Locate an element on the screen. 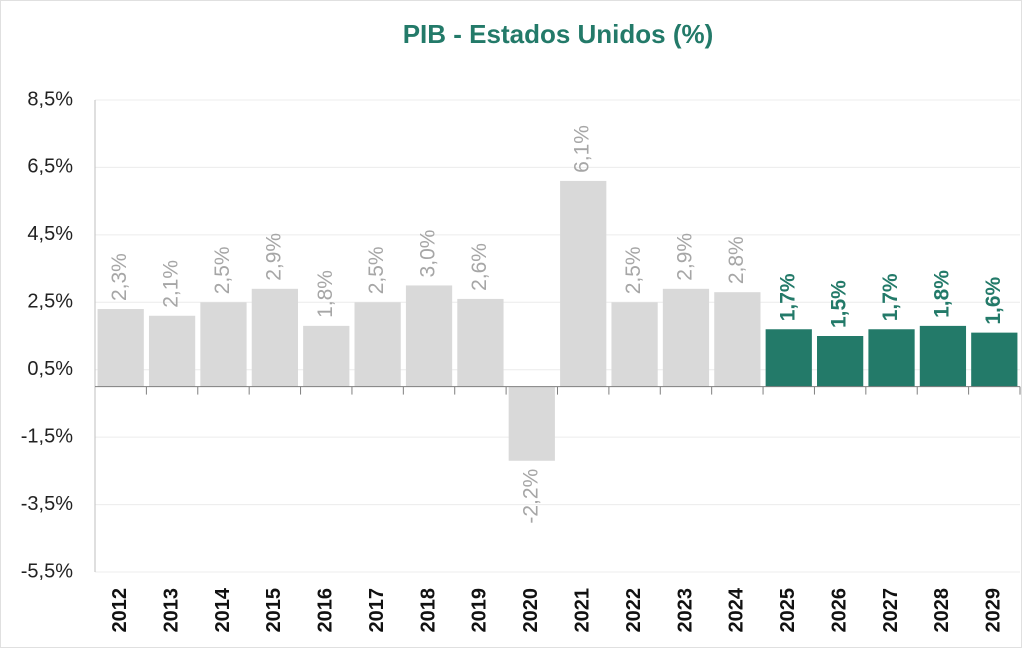 The image size is (1022, 648). x-tick-label: 2013 is located at coordinates (171, 610).